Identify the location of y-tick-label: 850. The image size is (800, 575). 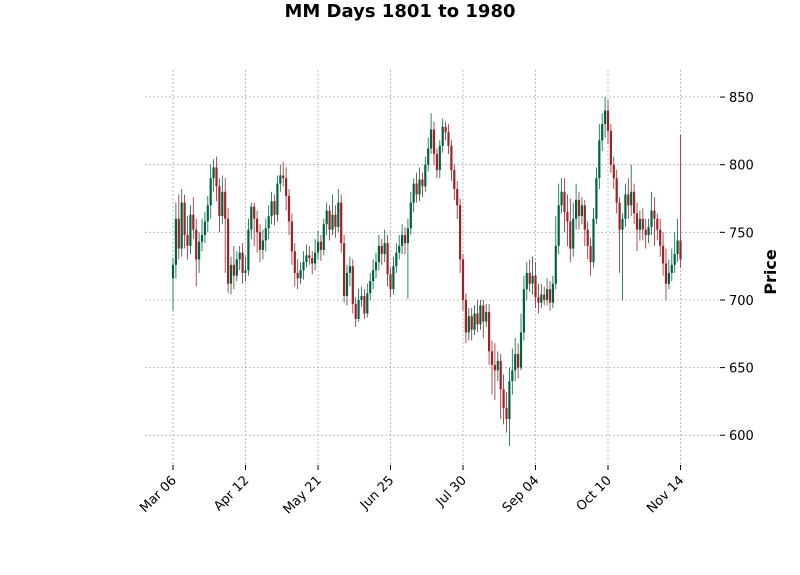
(741, 98).